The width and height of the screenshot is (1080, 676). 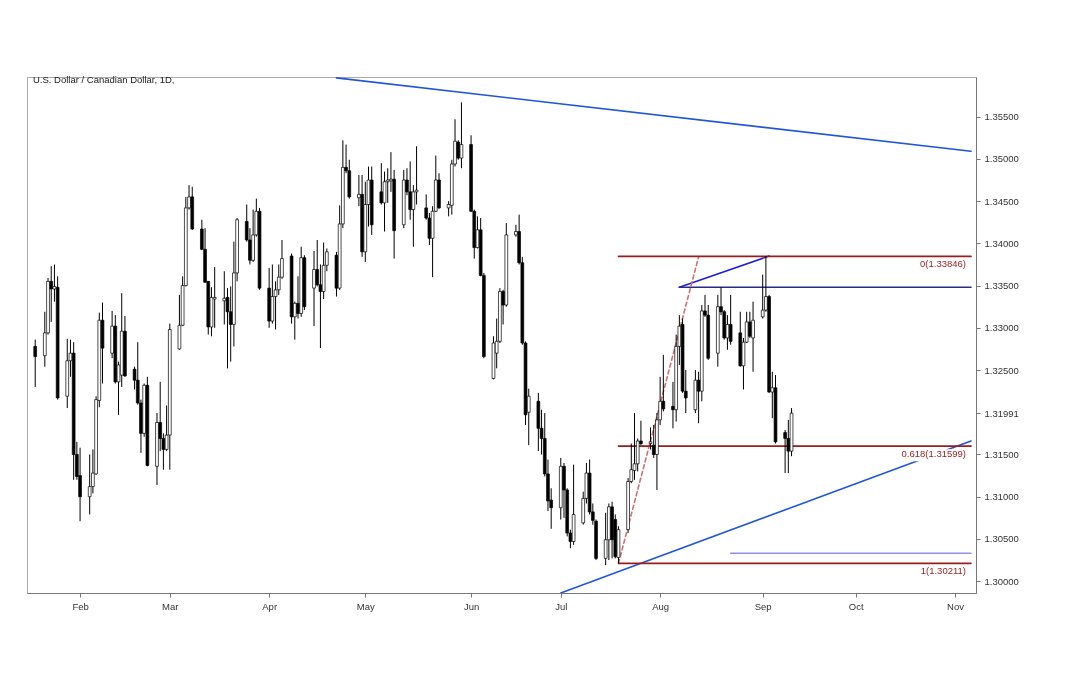 I want to click on x-tick-label: Nov, so click(x=956, y=606).